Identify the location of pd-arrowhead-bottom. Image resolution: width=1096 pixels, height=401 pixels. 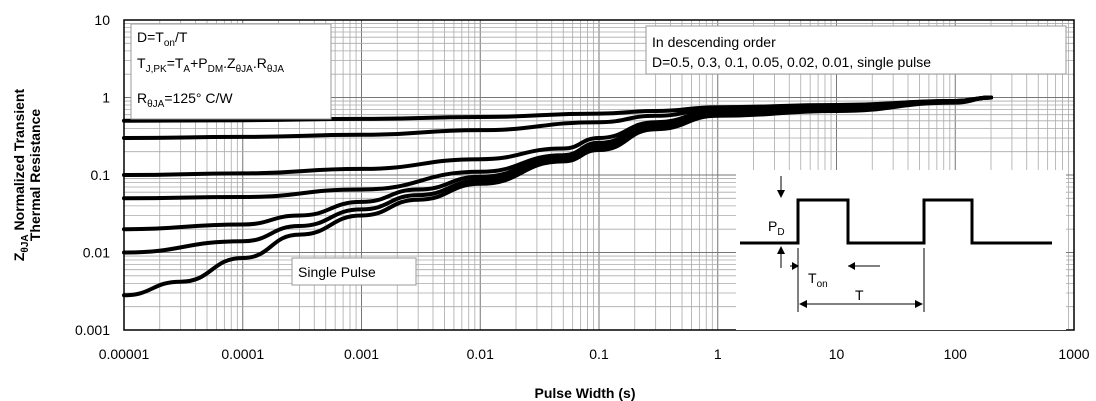
(781, 250).